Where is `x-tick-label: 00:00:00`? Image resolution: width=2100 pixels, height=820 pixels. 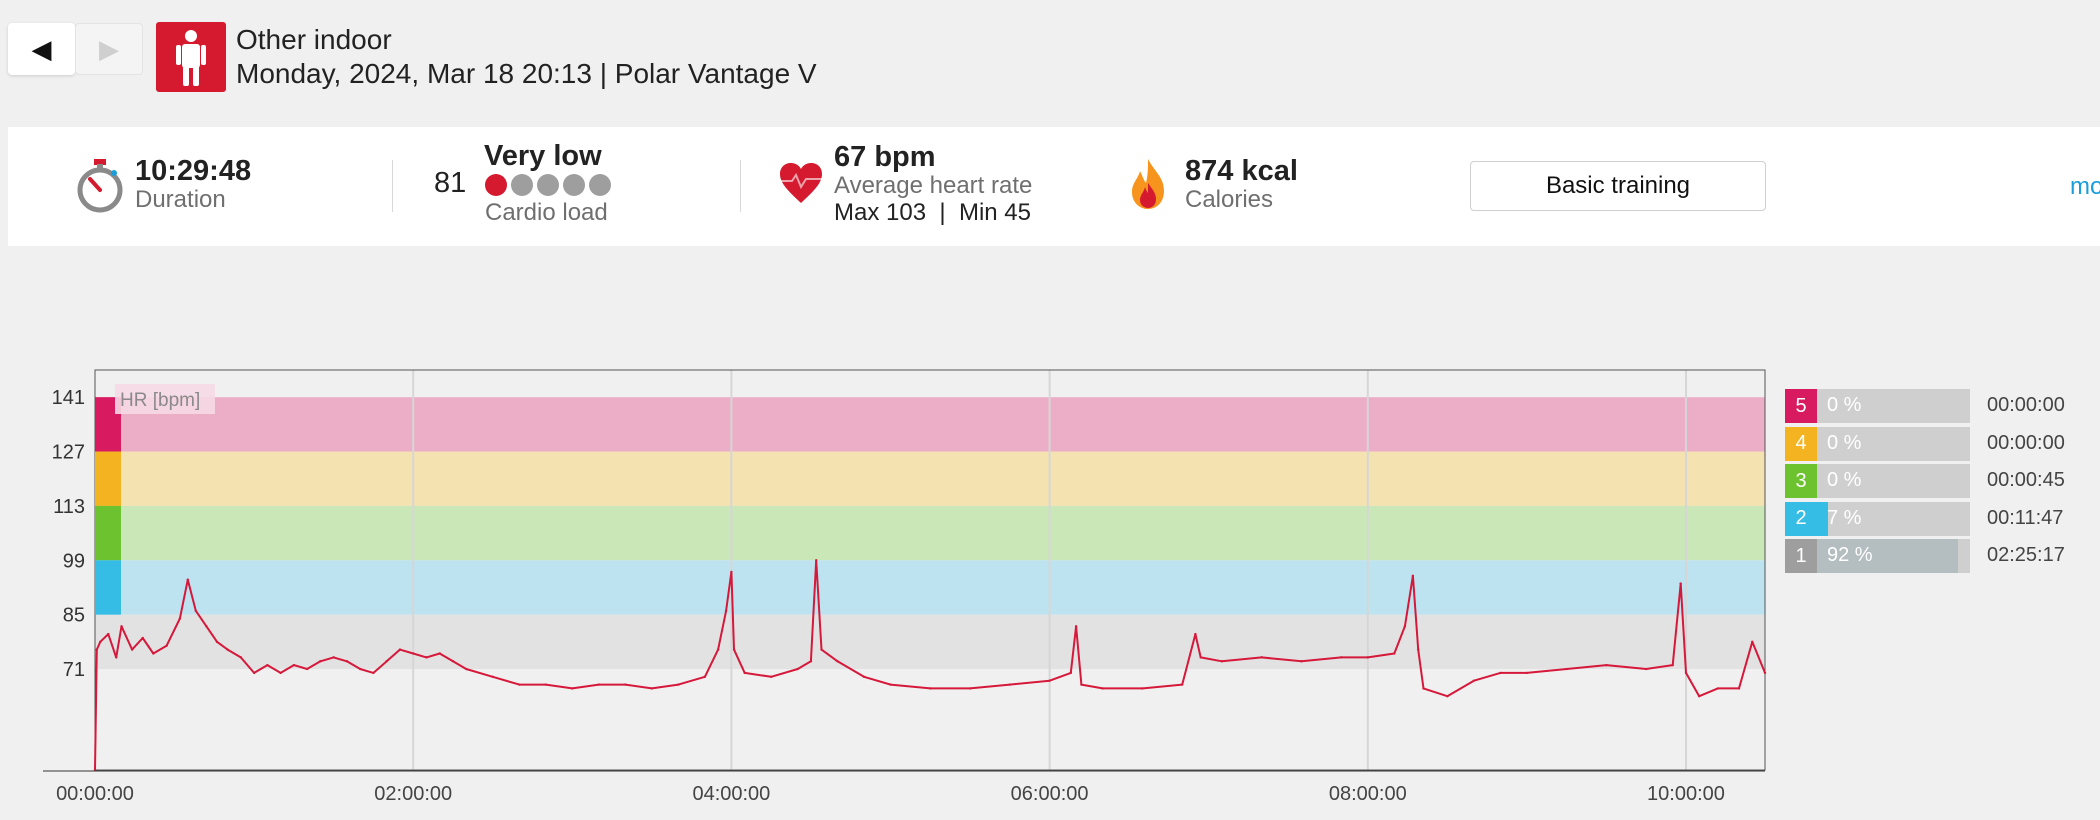 x-tick-label: 00:00:00 is located at coordinates (95, 794).